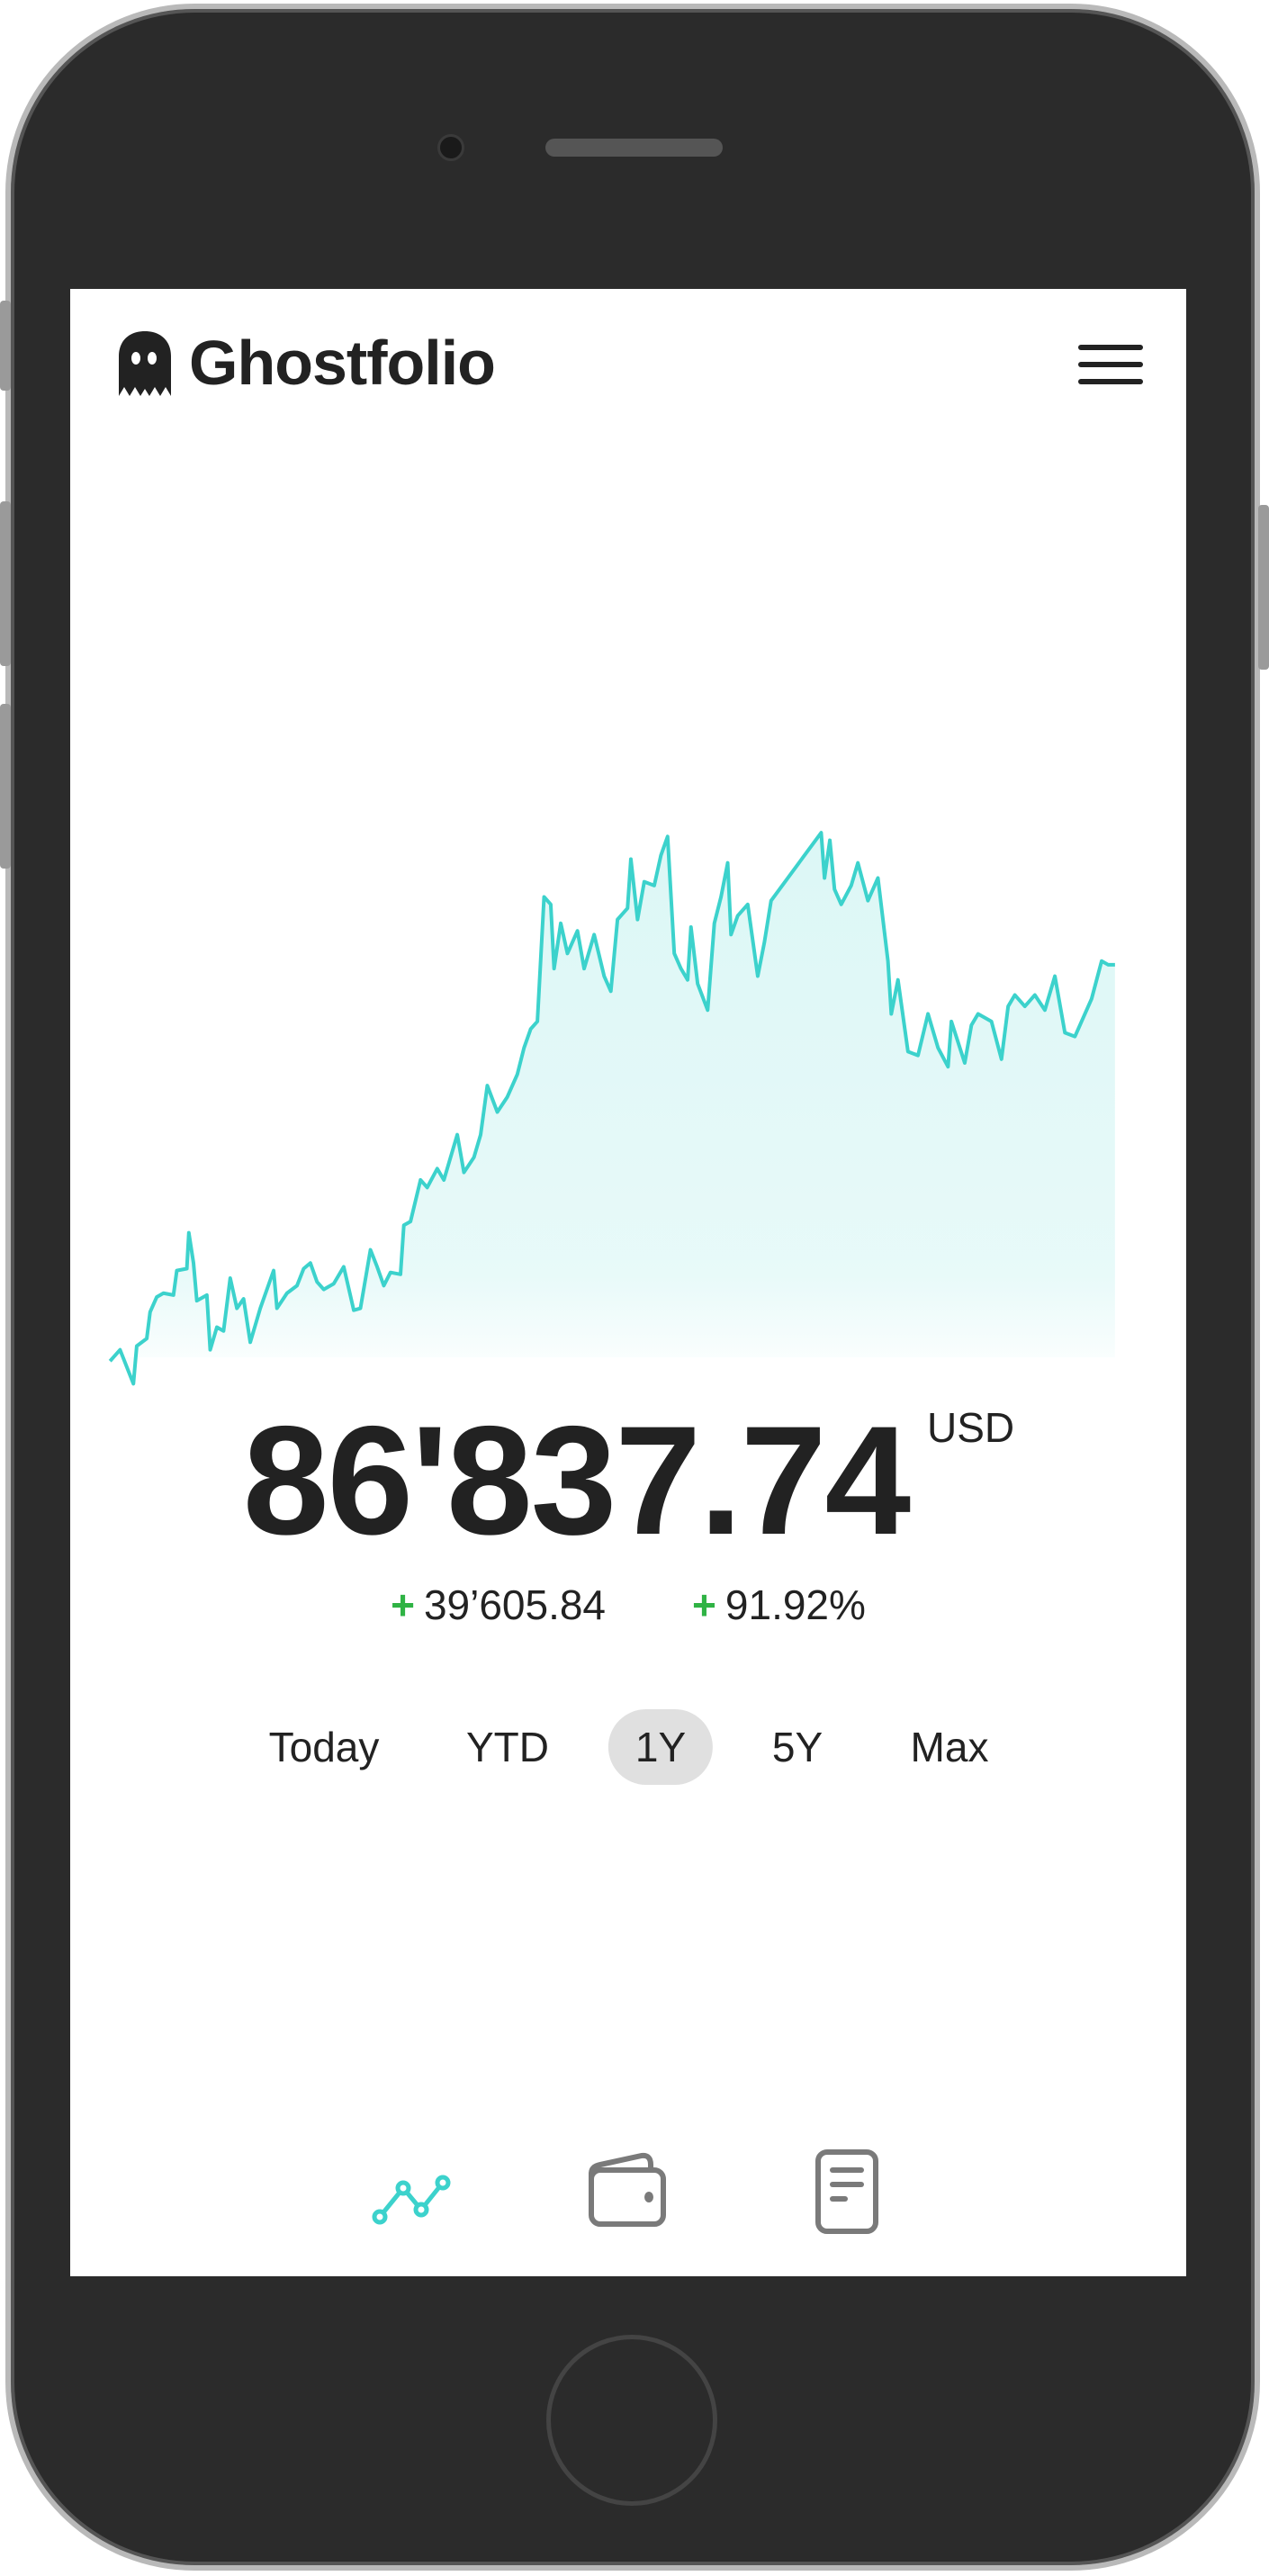  I want to click on app-title: Ghostfolio, so click(343, 363).